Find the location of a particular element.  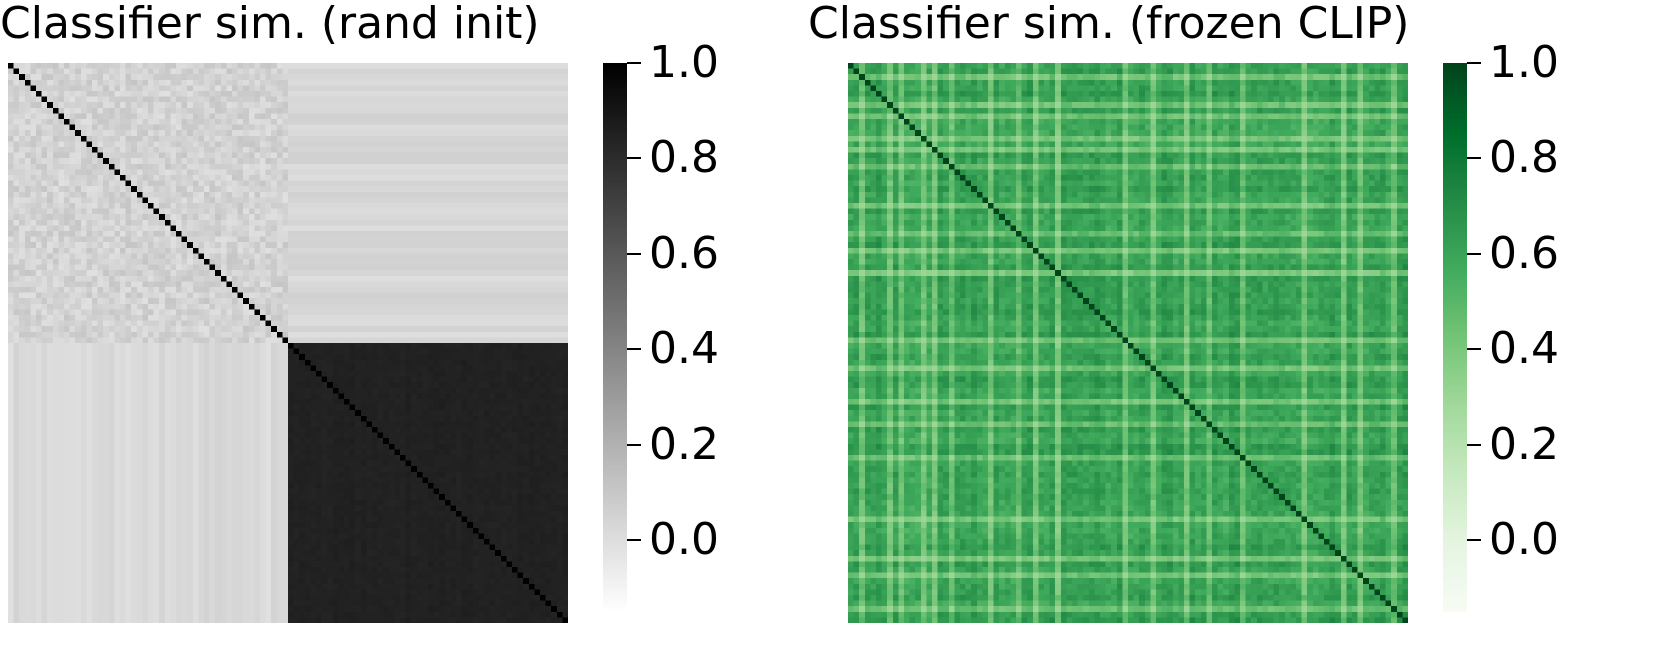

chart-title: Classifier sim. (frozen CLIP) is located at coordinates (1109, 24).